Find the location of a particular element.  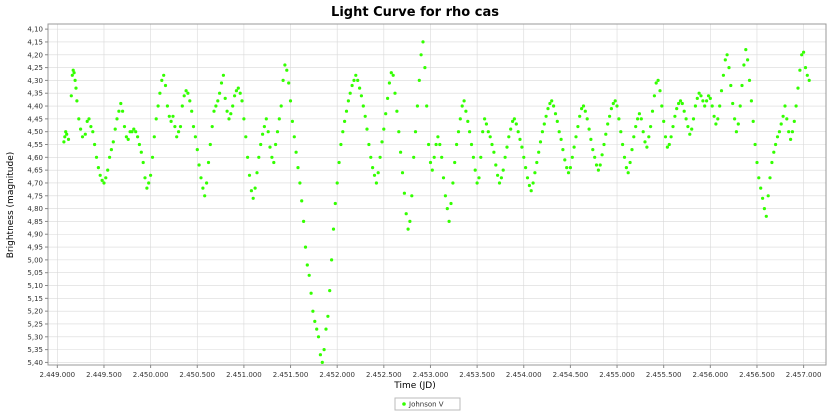

y-tick-label: 4,25 is located at coordinates (35, 68).